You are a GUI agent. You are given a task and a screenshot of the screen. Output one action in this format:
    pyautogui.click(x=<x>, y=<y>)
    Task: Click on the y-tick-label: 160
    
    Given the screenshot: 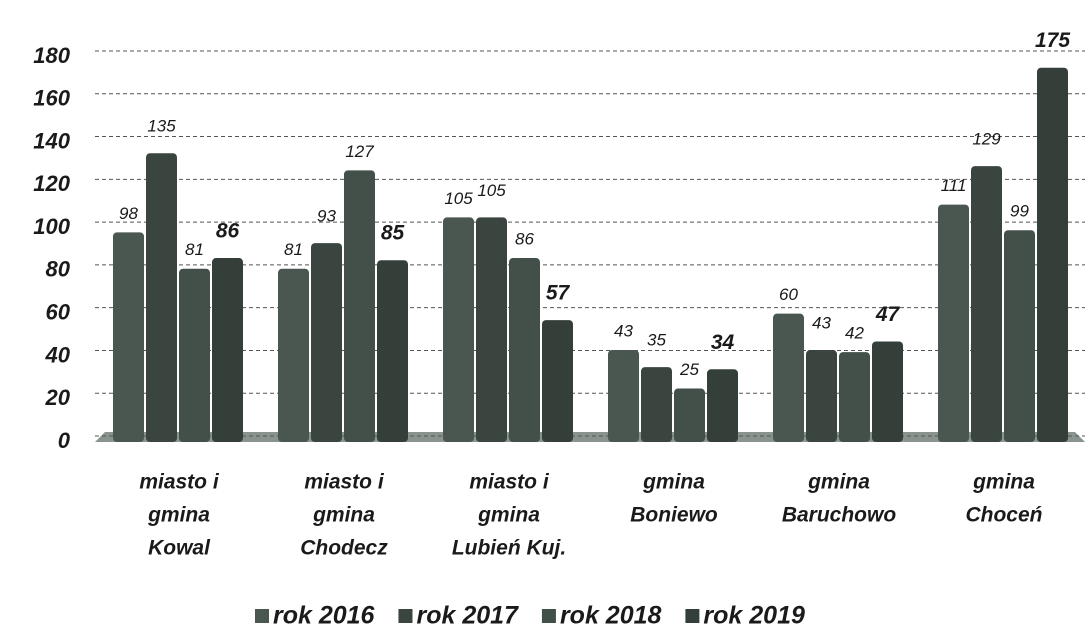 What is the action you would take?
    pyautogui.click(x=51, y=98)
    